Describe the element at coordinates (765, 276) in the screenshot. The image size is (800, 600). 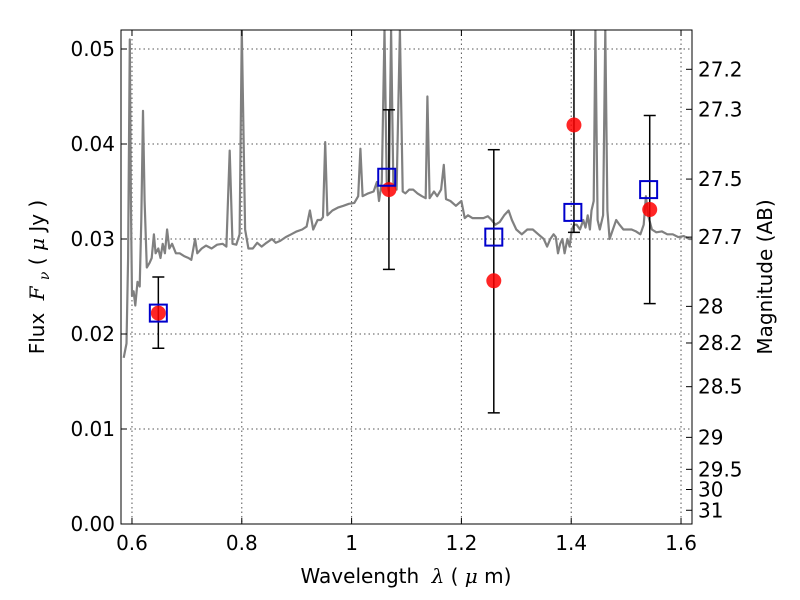
I see `magnitude-axis-label: Magnitude (AB)` at that location.